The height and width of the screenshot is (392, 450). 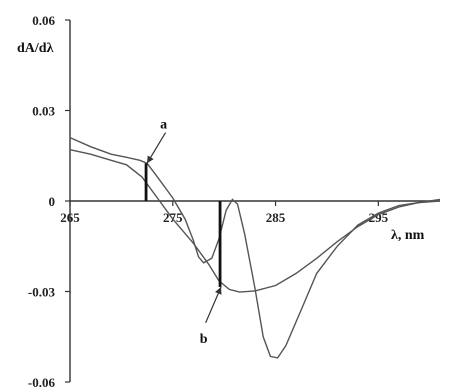 What do you see at coordinates (43, 111) in the screenshot?
I see `y-tick-label: 0.03` at bounding box center [43, 111].